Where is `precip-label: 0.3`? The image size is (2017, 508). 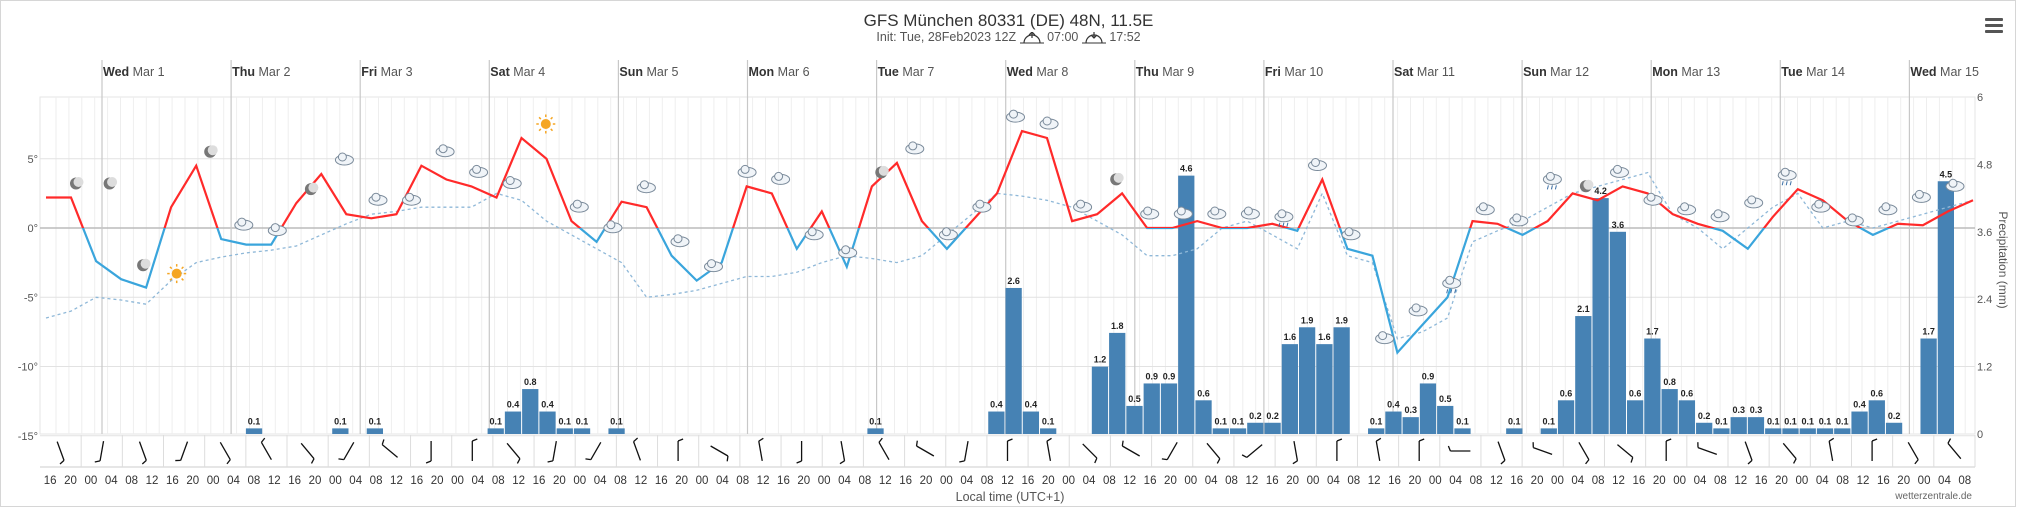 precip-label: 0.3 is located at coordinates (1756, 410).